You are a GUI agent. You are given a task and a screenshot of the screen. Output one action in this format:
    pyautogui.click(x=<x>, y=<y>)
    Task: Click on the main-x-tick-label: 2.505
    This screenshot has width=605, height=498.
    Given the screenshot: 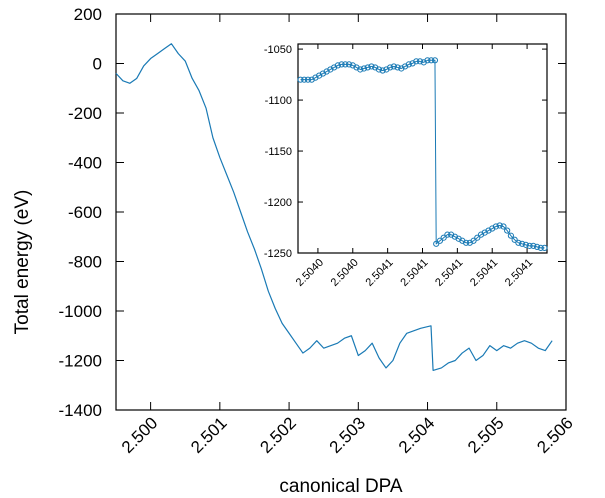 What is the action you would take?
    pyautogui.click(x=486, y=435)
    